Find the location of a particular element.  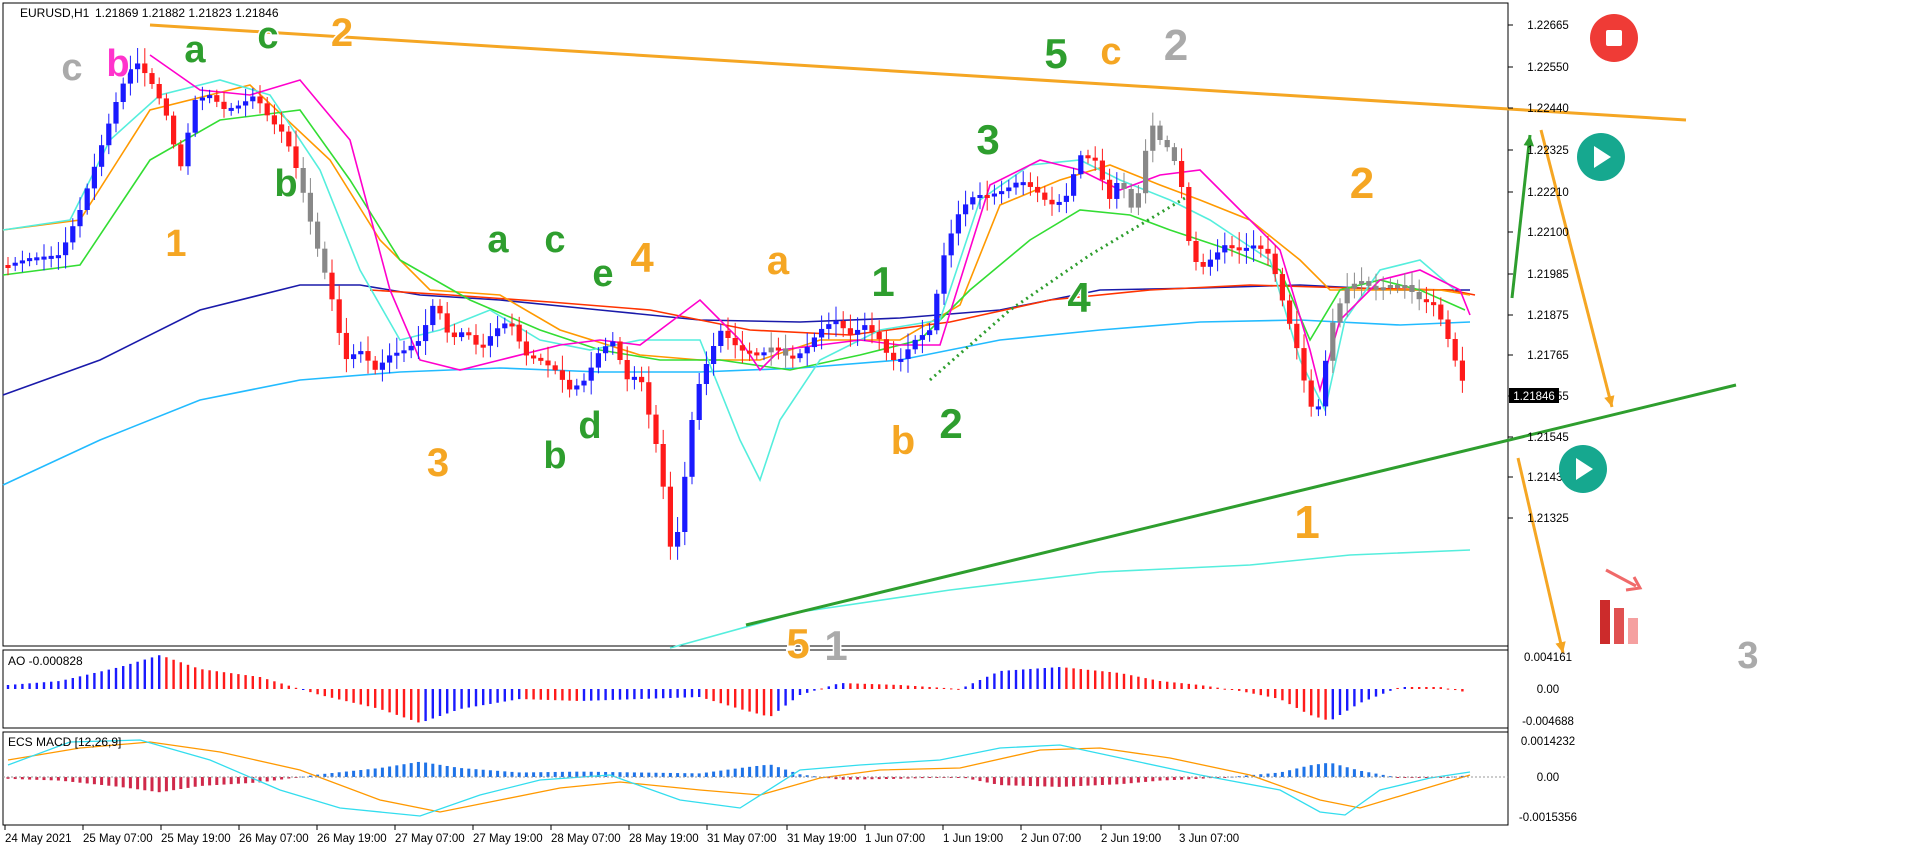

macd-panel is located at coordinates (755, 778).